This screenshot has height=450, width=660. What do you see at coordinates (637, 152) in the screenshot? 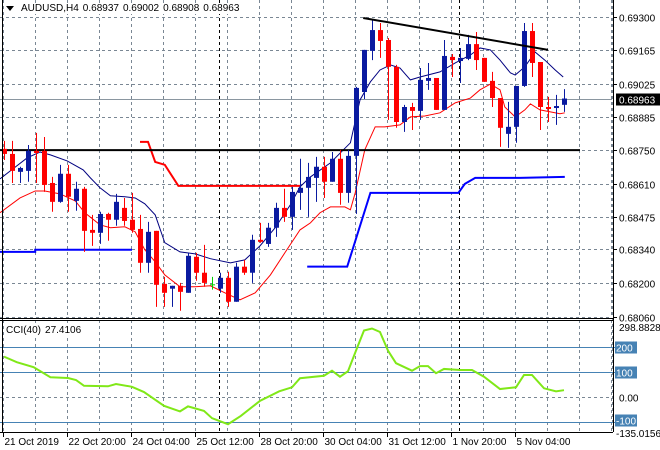
I see `price-label: 0.68750` at bounding box center [637, 152].